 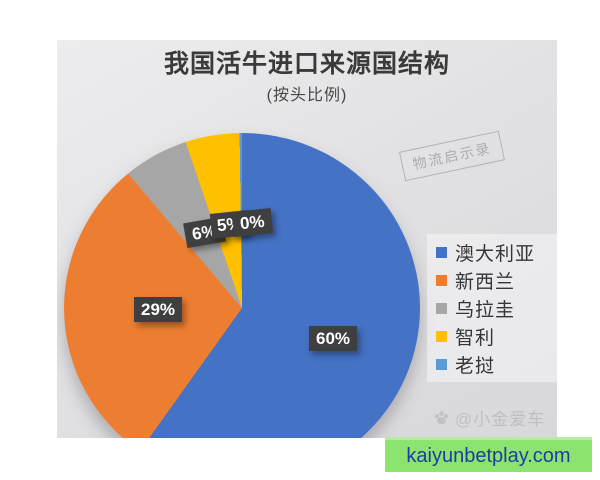 What do you see at coordinates (488, 454) in the screenshot?
I see `ad-link: kaiyunbetplay.com` at bounding box center [488, 454].